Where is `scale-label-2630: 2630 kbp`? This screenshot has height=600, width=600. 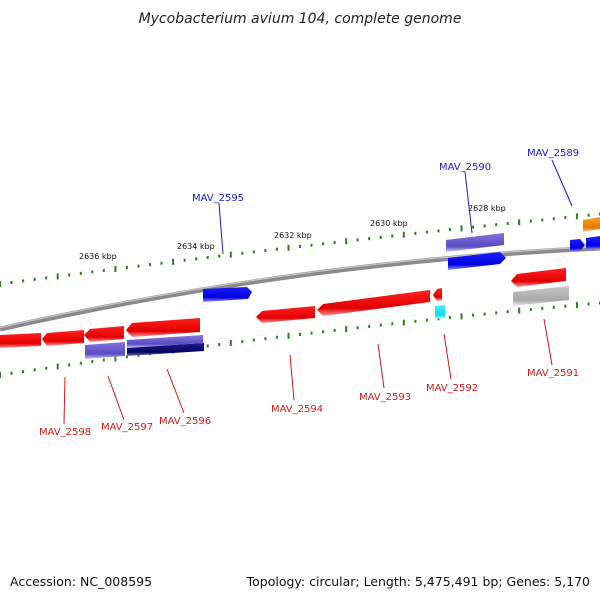
scale-label-2630: 2630 kbp is located at coordinates (389, 223).